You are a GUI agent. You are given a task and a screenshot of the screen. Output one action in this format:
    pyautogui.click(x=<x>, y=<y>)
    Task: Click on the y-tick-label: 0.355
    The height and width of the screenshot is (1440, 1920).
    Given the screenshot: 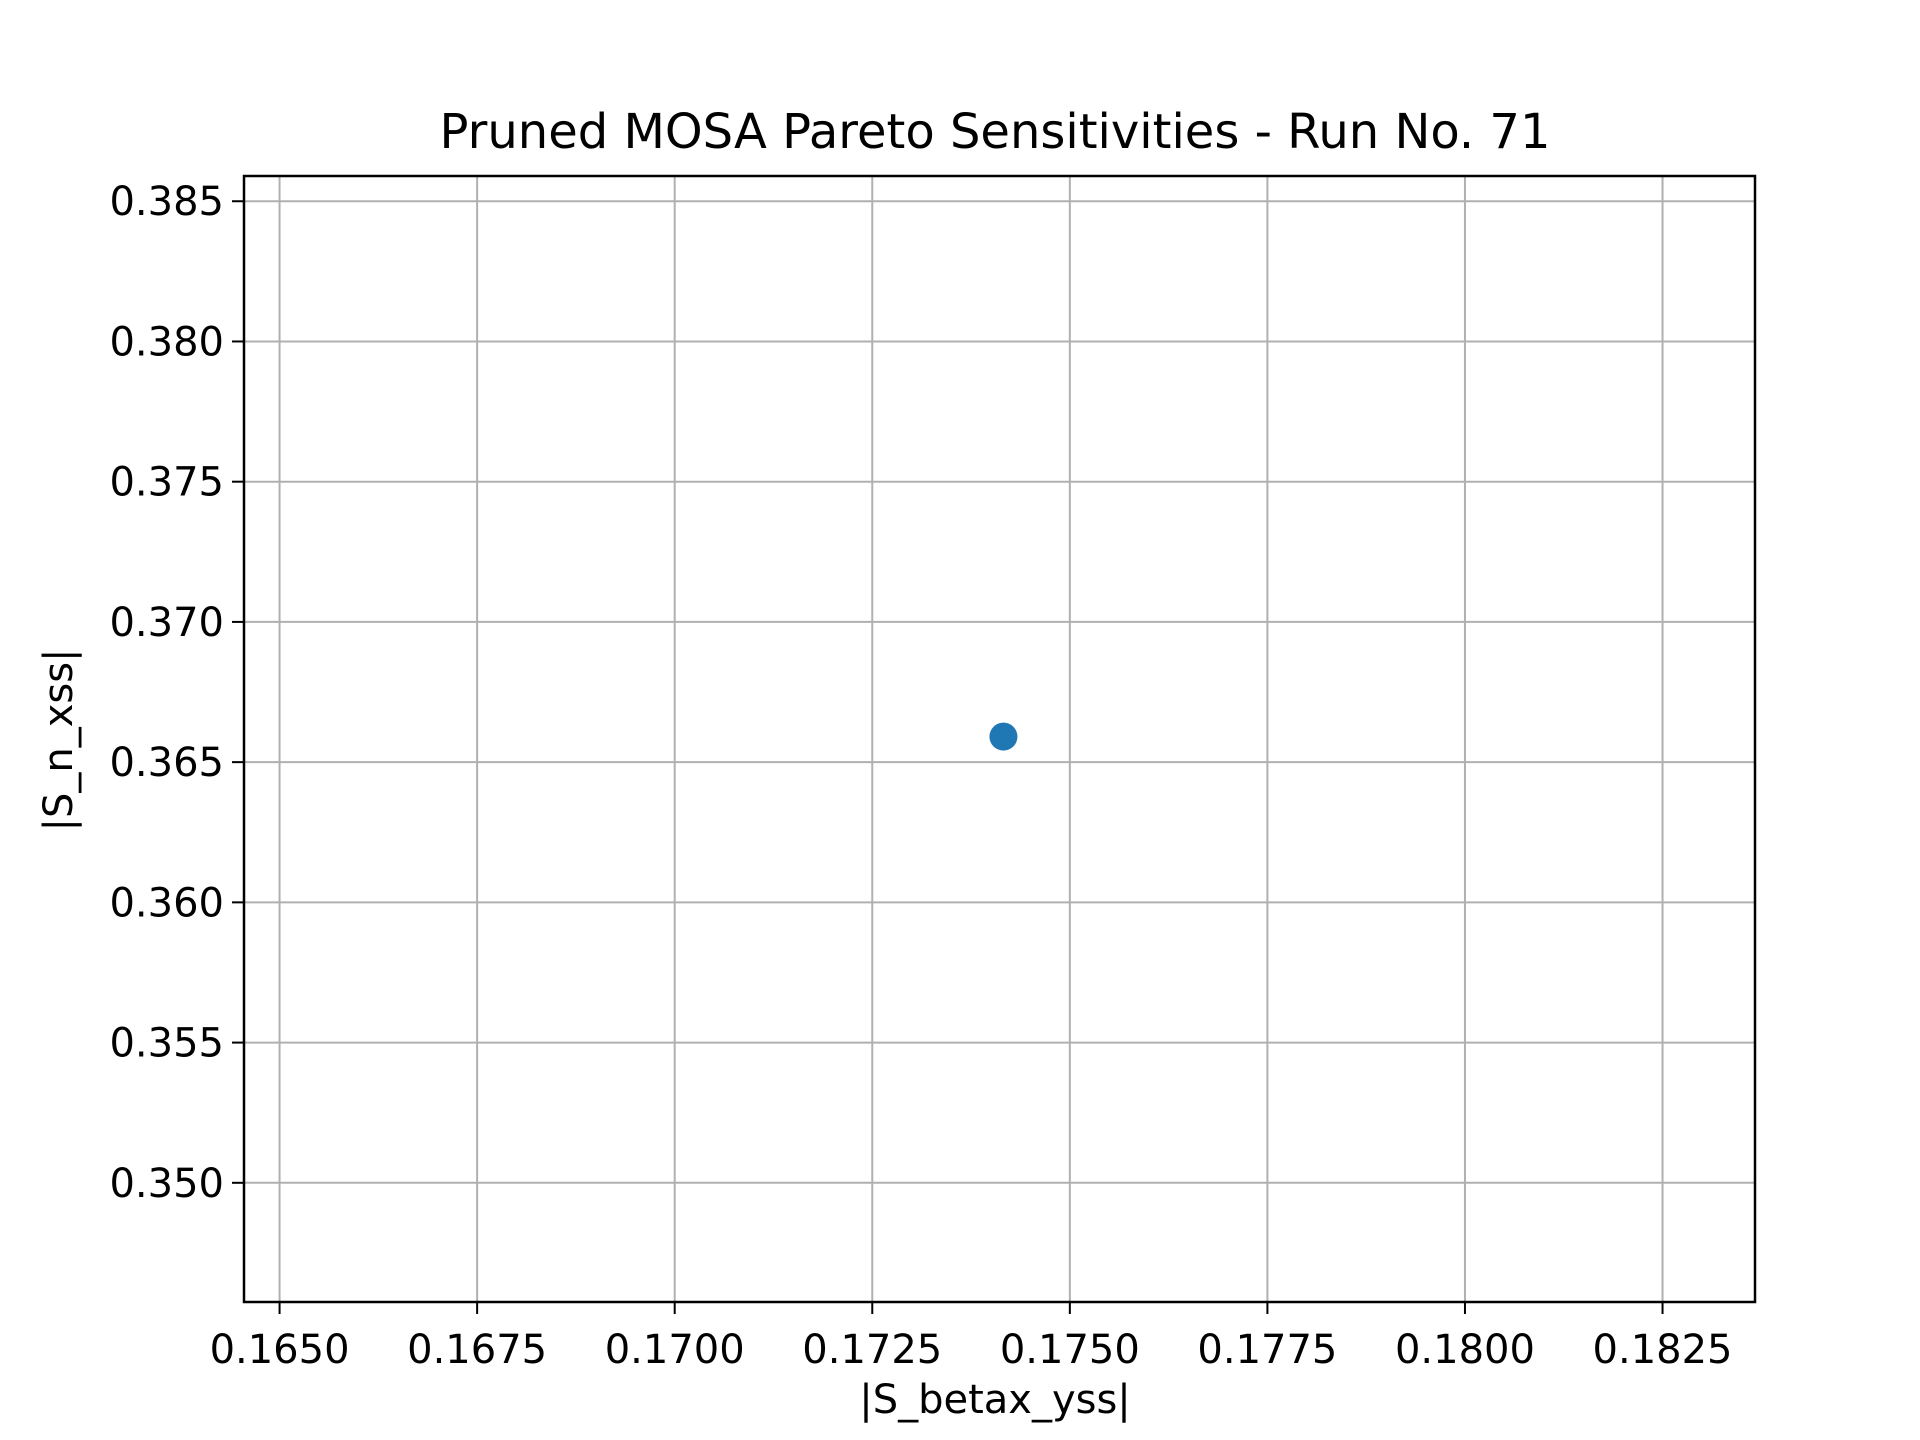 What is the action you would take?
    pyautogui.click(x=166, y=1044)
    